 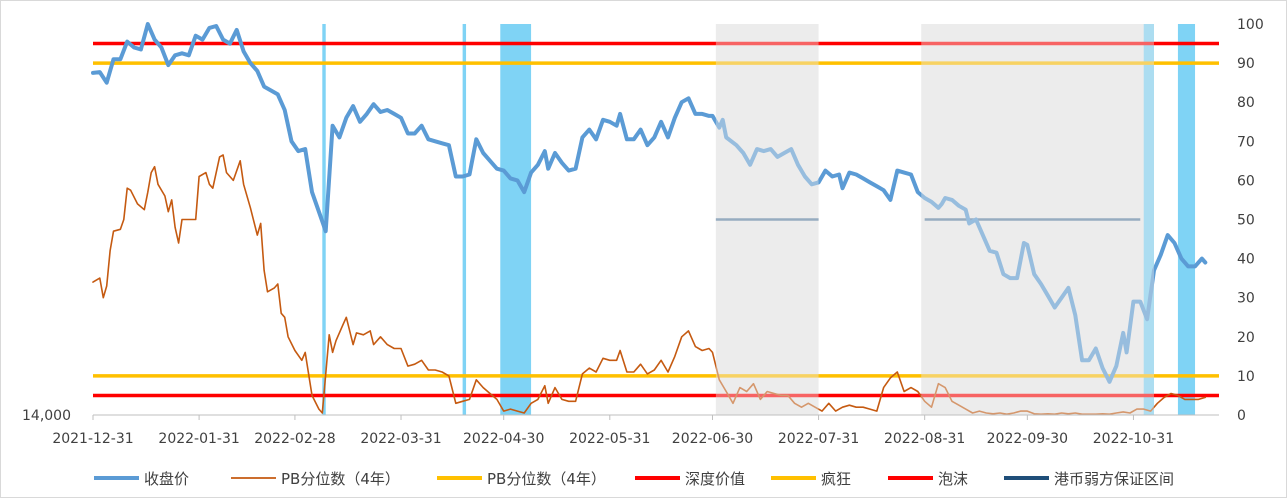 What do you see at coordinates (712, 439) in the screenshot?
I see `x-tick-label-6: 2022-06-30` at bounding box center [712, 439].